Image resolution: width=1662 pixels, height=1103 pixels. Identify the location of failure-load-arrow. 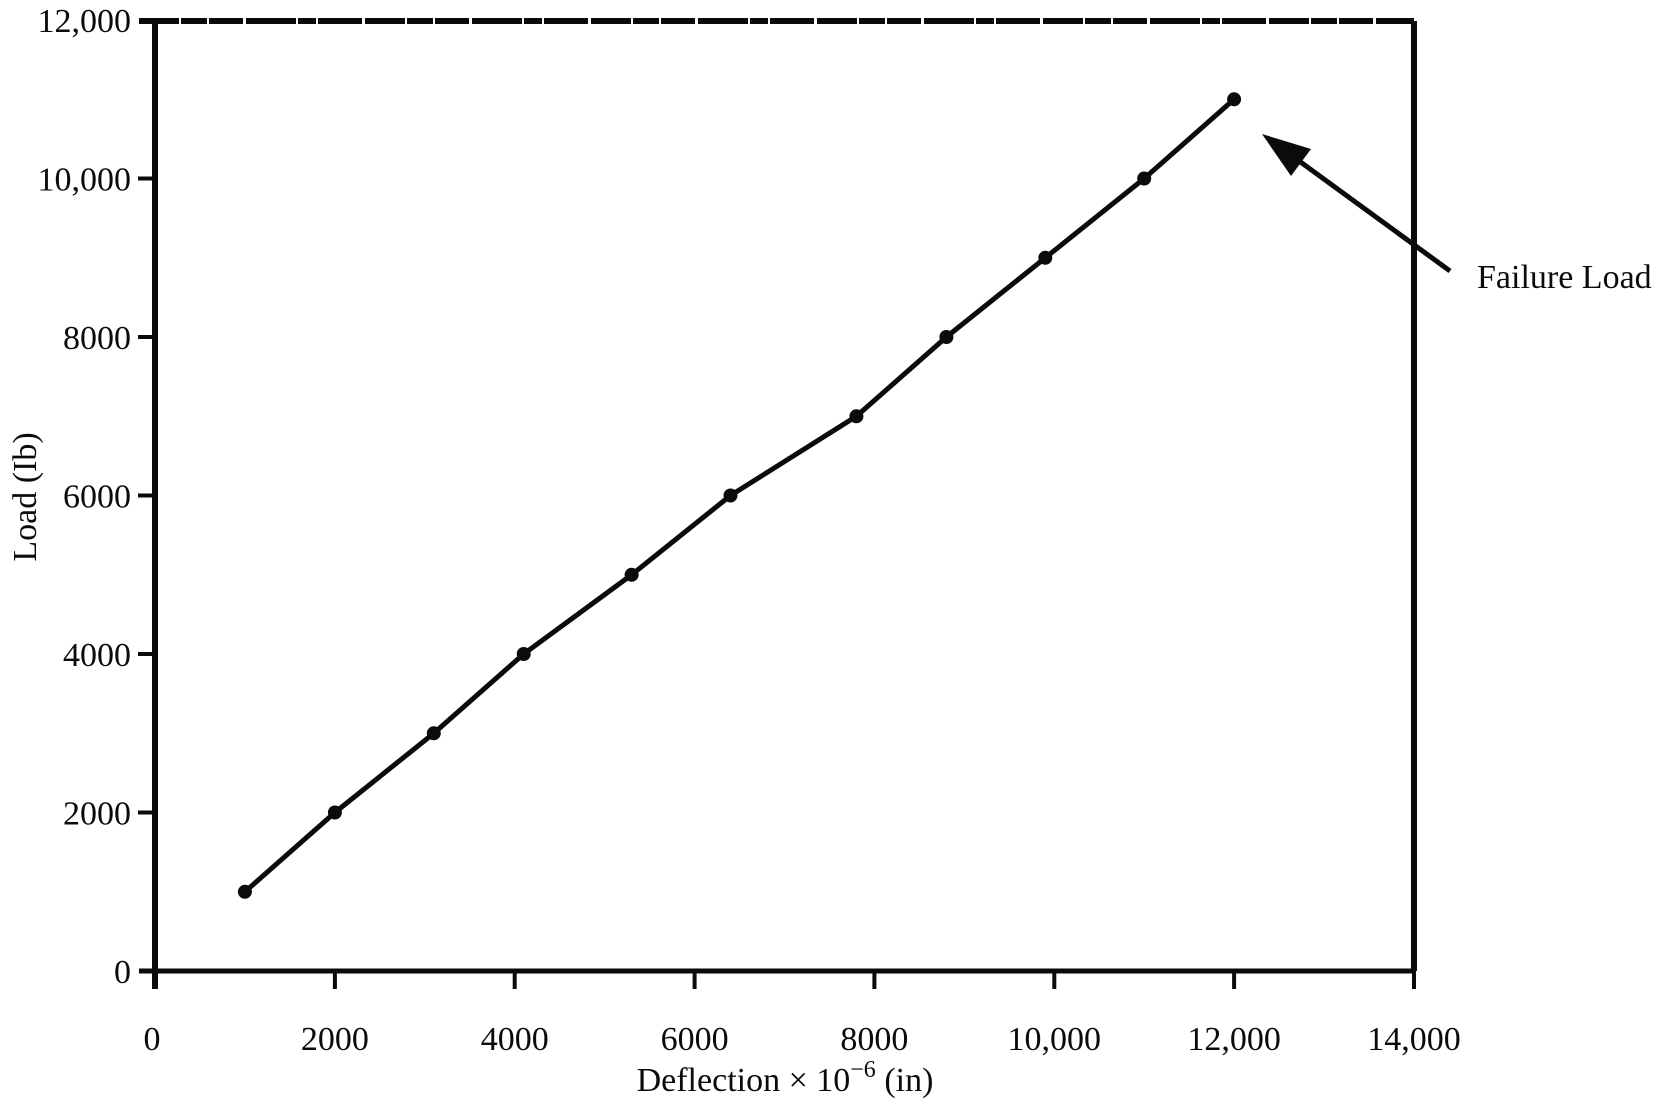
(1357, 204).